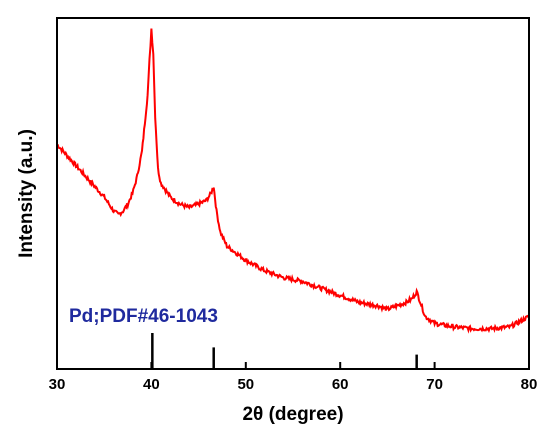 This screenshot has height=437, width=550. What do you see at coordinates (293, 377) in the screenshot?
I see `x-axis-ticks: 30 40 50 60 70 80` at bounding box center [293, 377].